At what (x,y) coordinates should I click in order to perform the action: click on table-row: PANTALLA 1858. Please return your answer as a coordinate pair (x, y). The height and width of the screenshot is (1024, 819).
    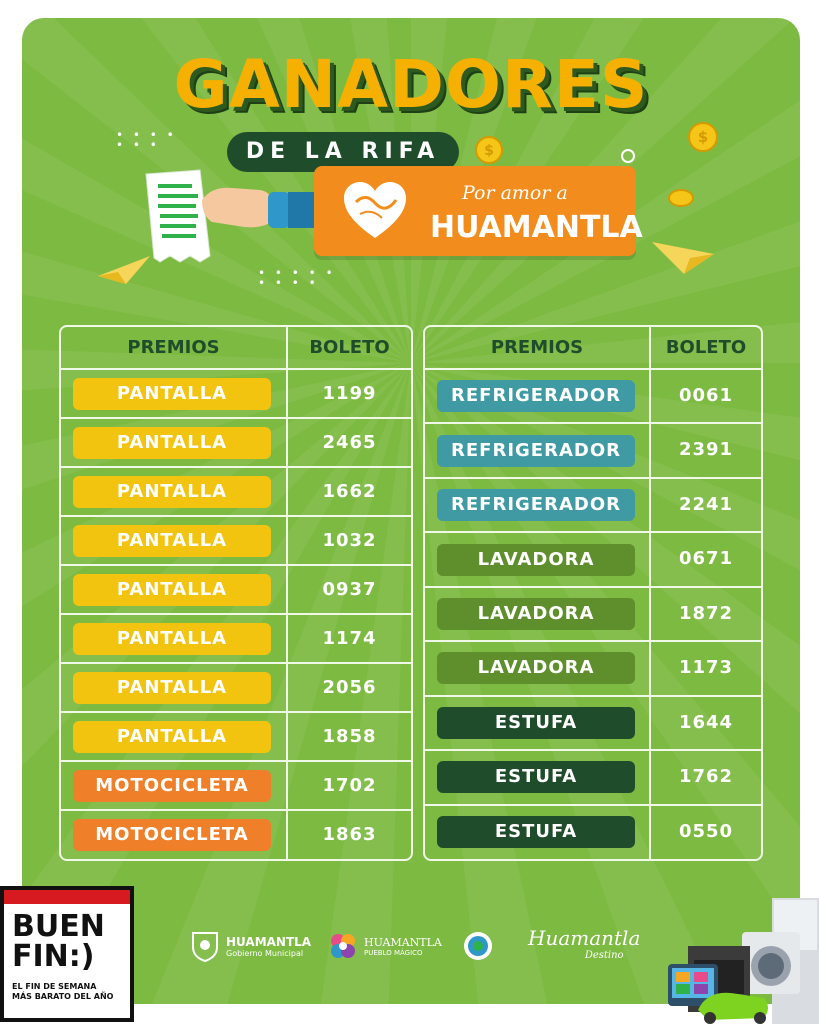
    Looking at the image, I should click on (236, 736).